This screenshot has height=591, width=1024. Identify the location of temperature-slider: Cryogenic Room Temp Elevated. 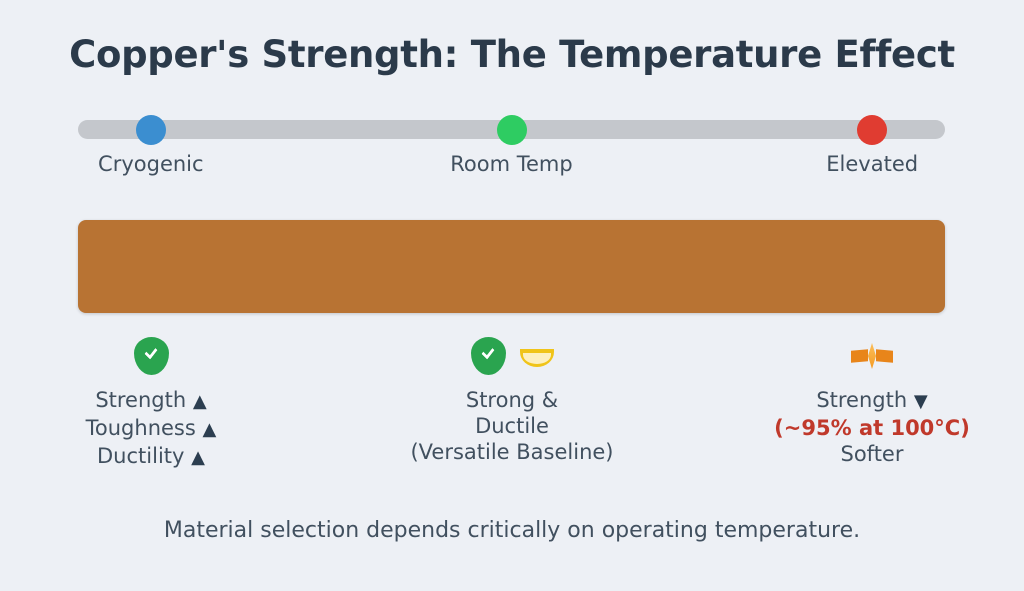
(511, 147).